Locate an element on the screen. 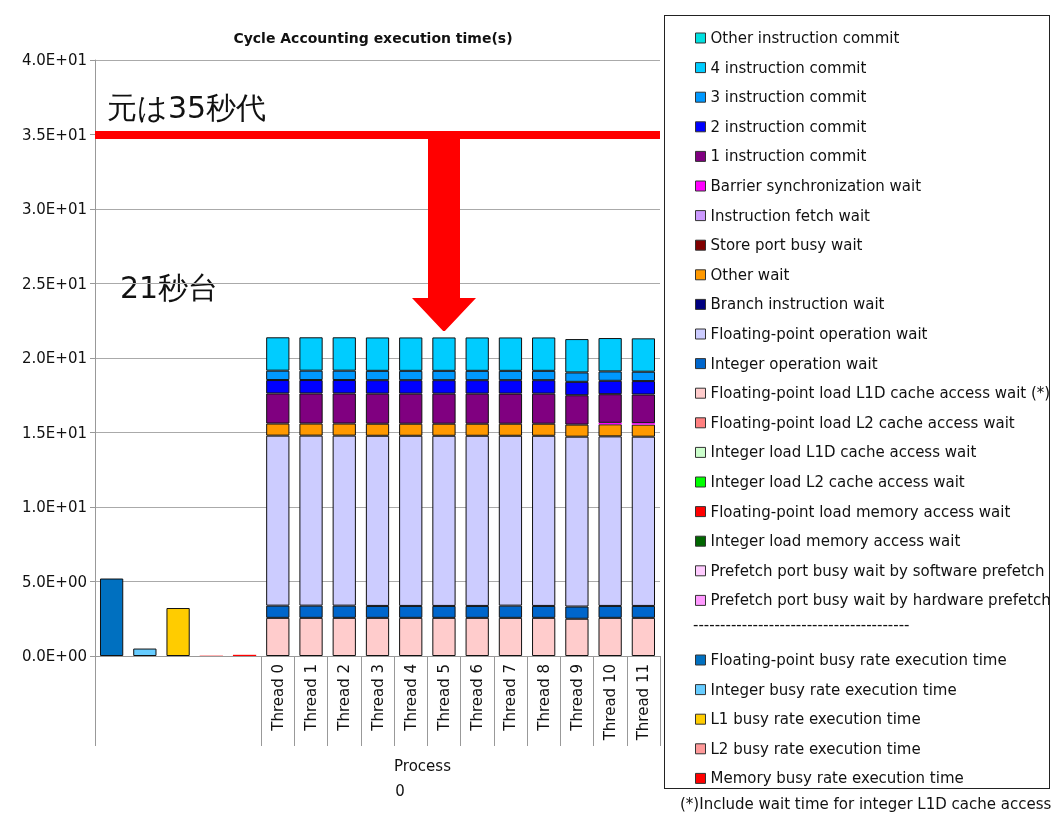 The height and width of the screenshot is (814, 1053). legend-label: Other wait is located at coordinates (750, 274).